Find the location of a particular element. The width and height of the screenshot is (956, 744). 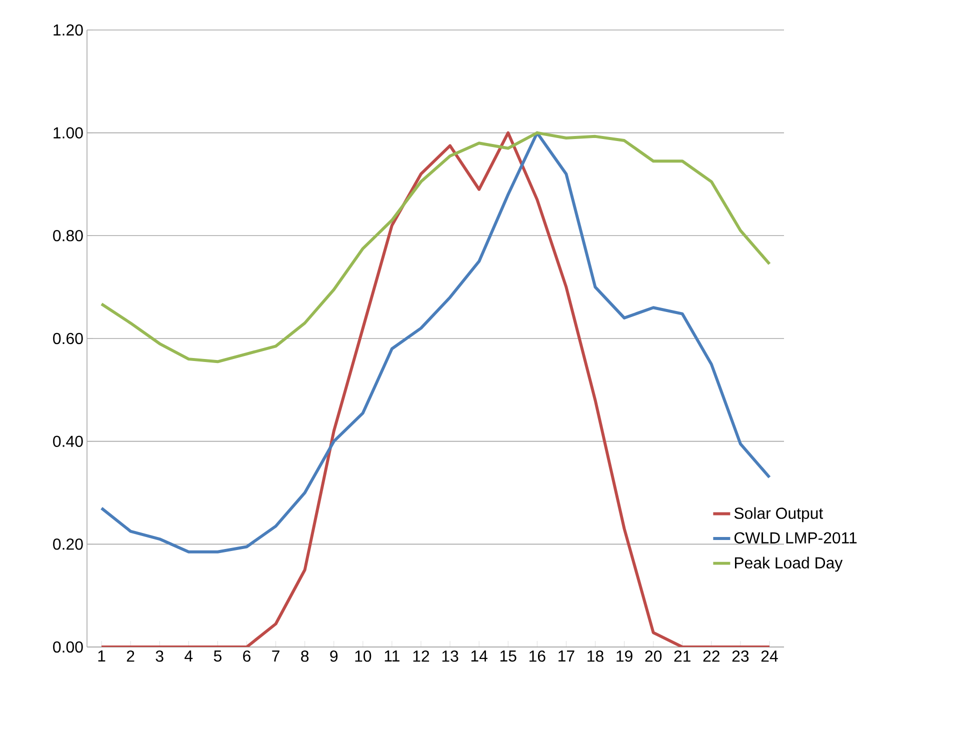

x-tick-label: 15 is located at coordinates (508, 656).